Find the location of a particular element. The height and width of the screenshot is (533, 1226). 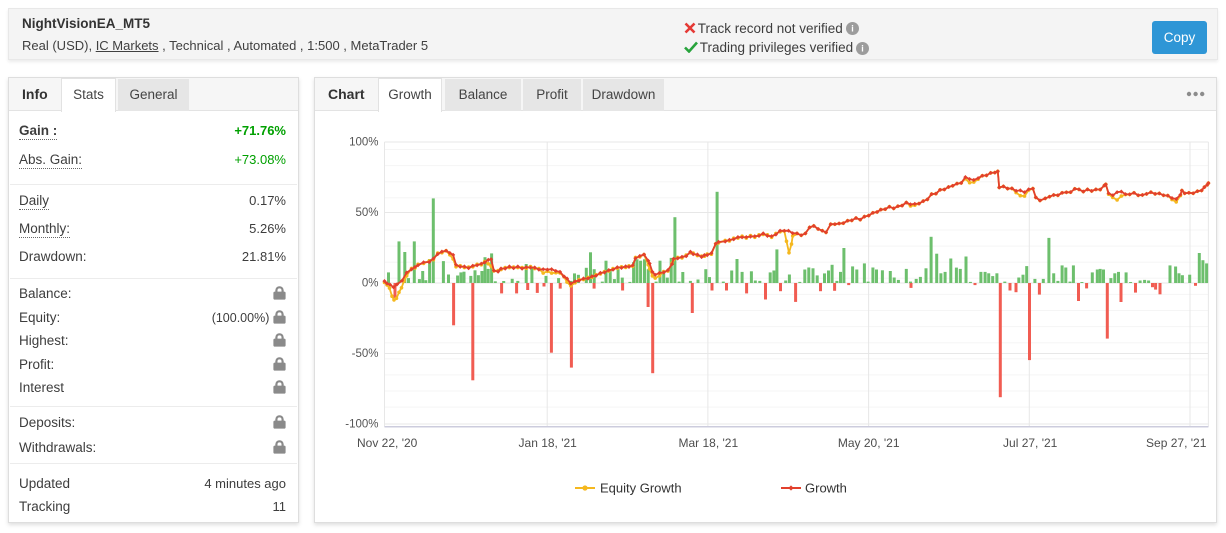

svg-text: Jan 18, '21 is located at coordinates (548, 443).